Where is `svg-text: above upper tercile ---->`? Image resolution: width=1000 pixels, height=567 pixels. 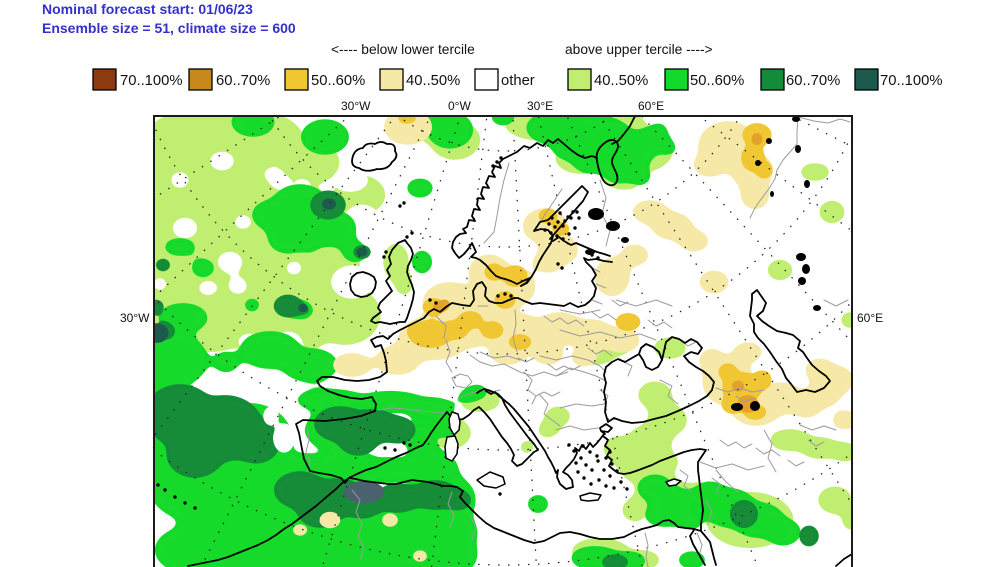
svg-text: above upper tercile ----> is located at coordinates (639, 49).